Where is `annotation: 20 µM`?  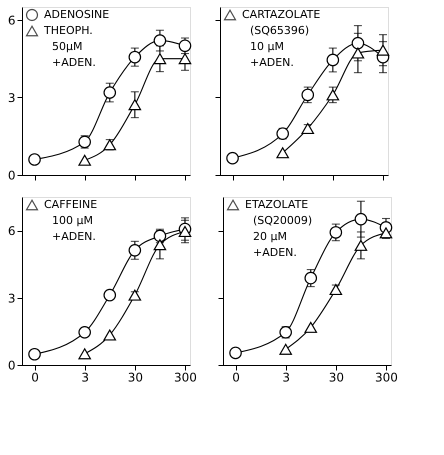 annotation: 20 µM is located at coordinates (270, 236).